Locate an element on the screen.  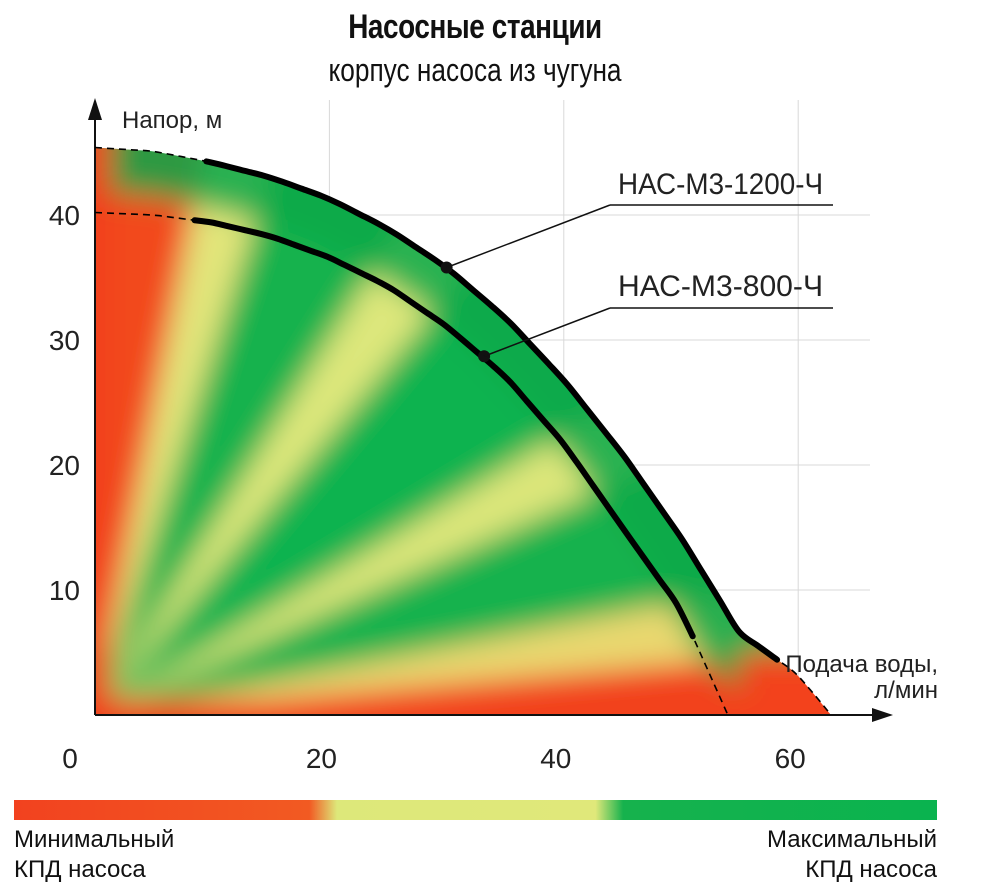
chart-title: Насосные станции is located at coordinates (475, 27).